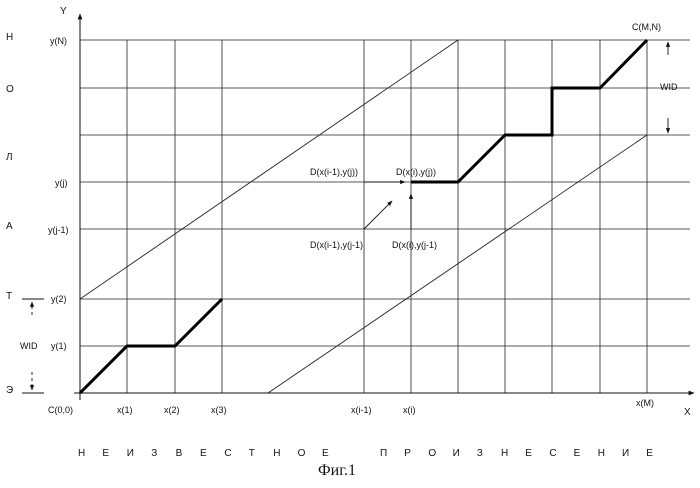 This screenshot has width=700, height=488. I want to click on node-label: D(x(i),y(j)), so click(416, 172).